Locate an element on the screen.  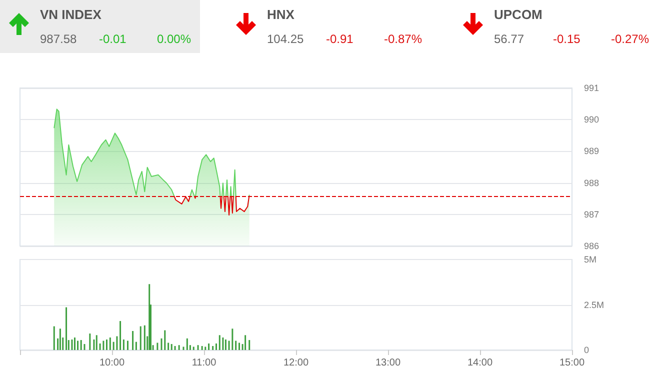
x-tick-label: 13:00 is located at coordinates (388, 363).